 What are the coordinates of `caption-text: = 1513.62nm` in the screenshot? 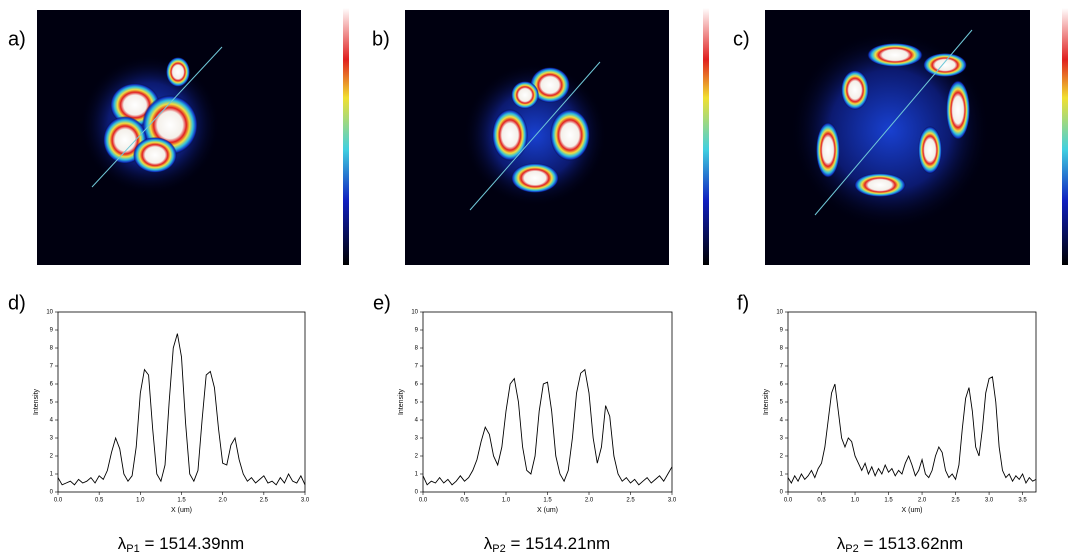 It's located at (911, 543).